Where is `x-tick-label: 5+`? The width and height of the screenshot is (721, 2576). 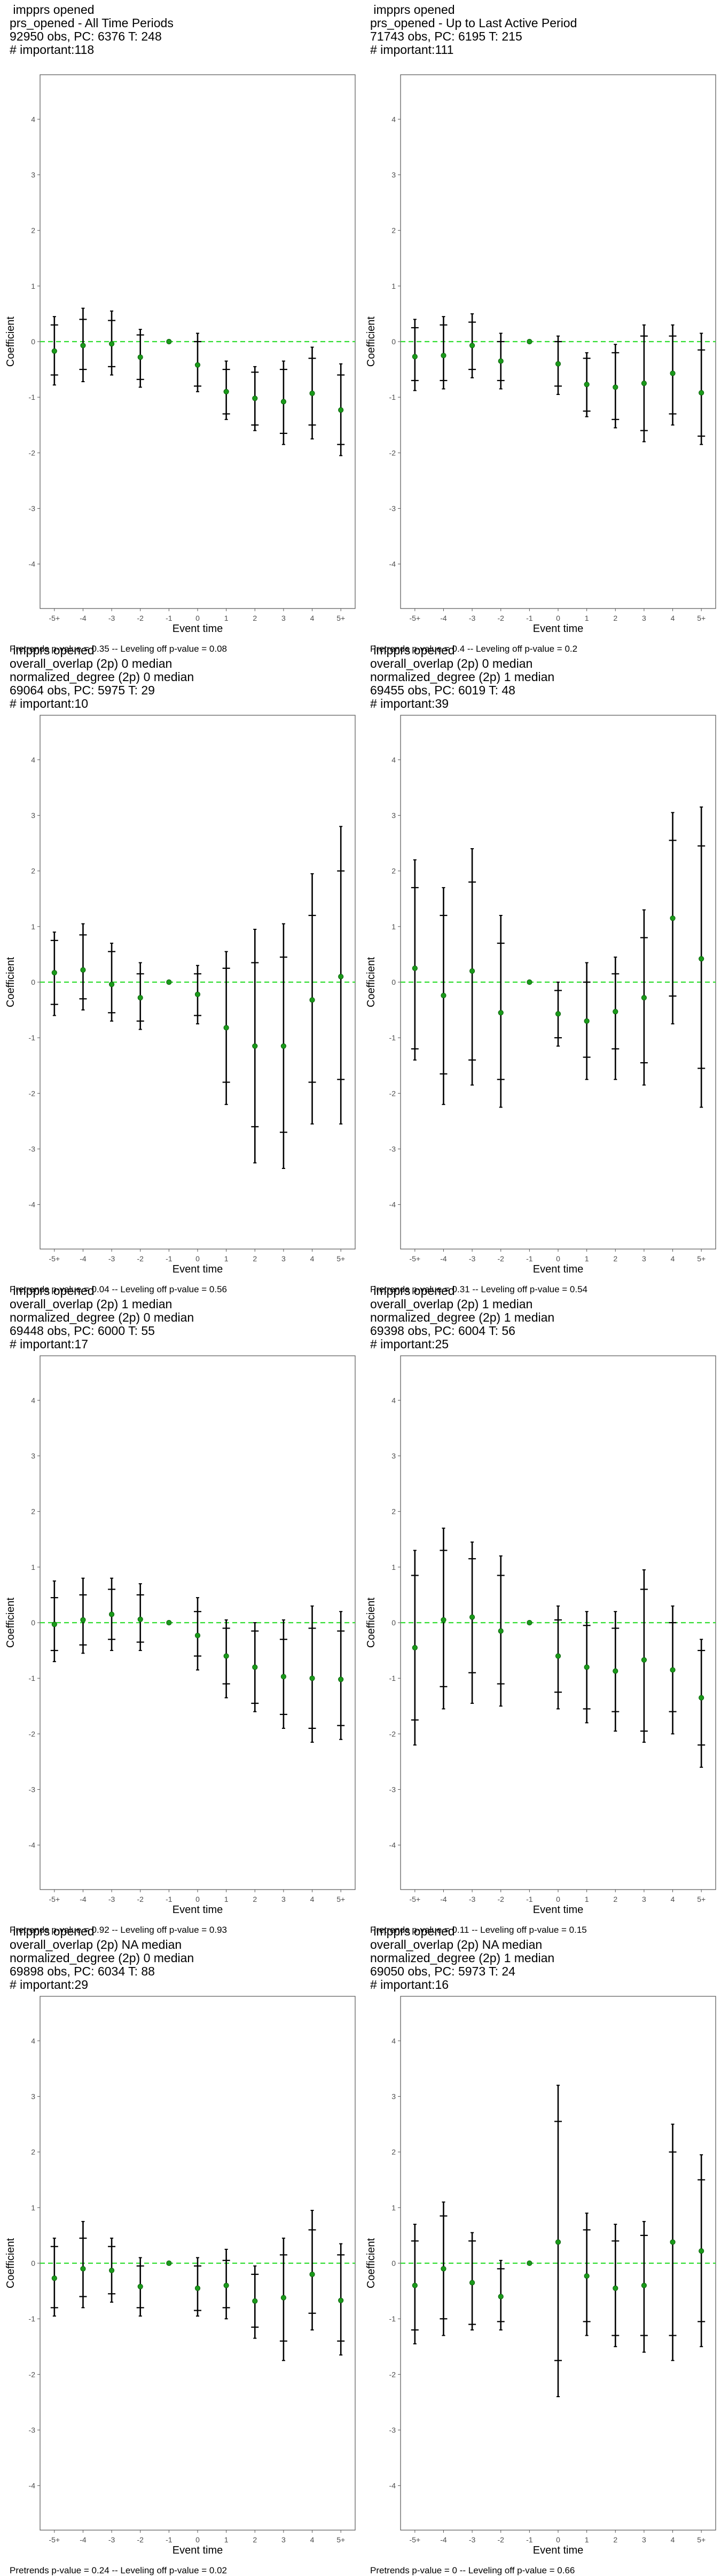
x-tick-label: 5+ is located at coordinates (701, 1258).